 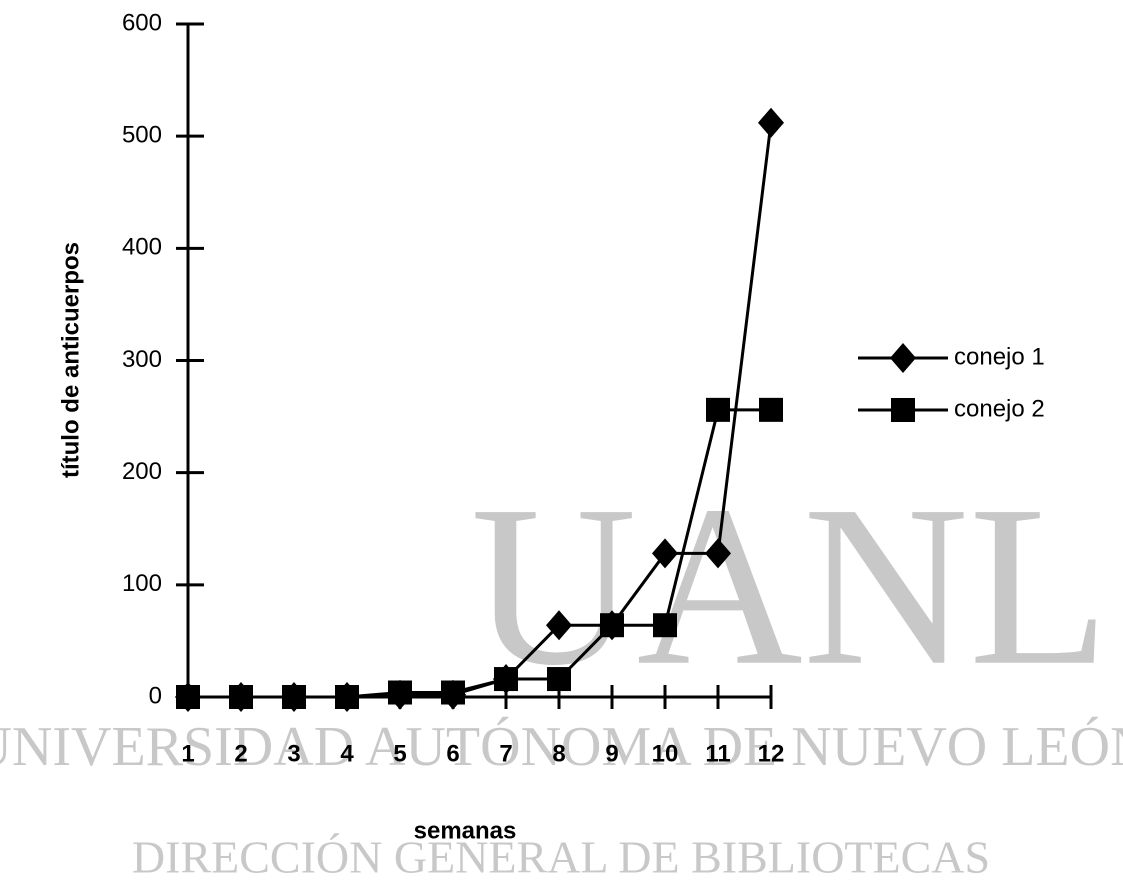 I want to click on x-tick-label: 10, so click(x=665, y=753).